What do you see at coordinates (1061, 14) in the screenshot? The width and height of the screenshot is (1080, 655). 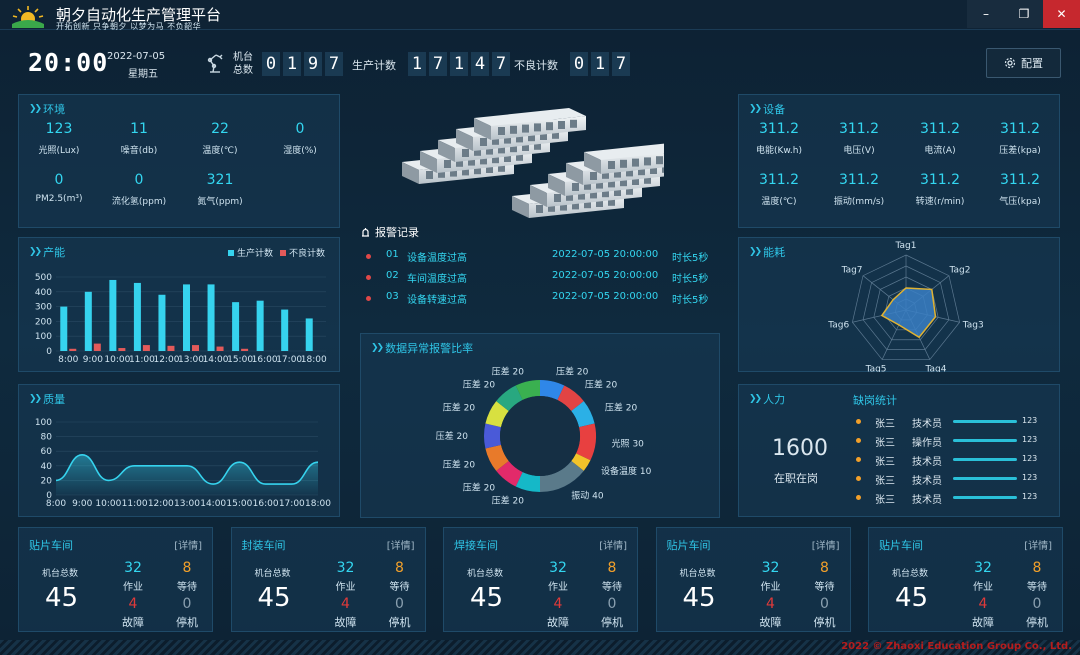 I see `close-button: ✕` at bounding box center [1061, 14].